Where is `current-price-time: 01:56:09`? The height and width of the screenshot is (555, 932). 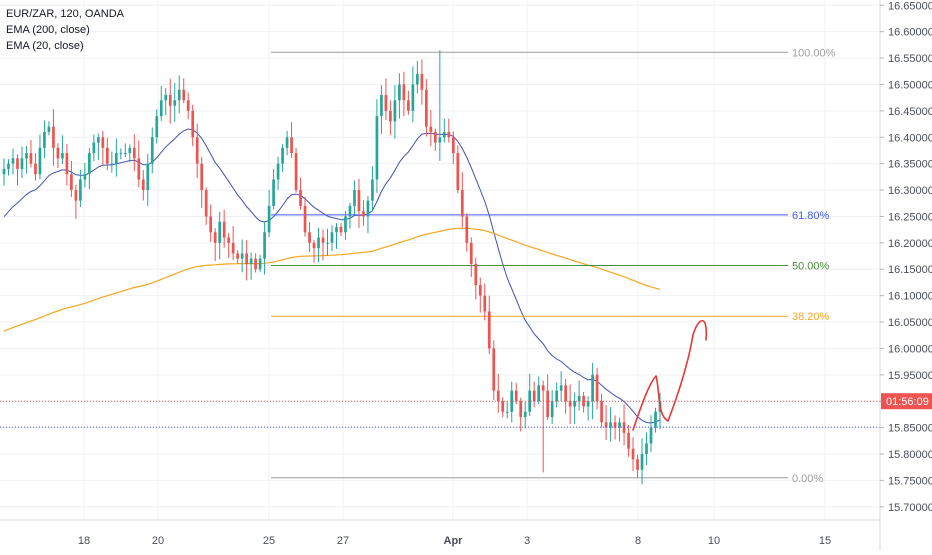
current-price-time: 01:56:09 is located at coordinates (907, 402).